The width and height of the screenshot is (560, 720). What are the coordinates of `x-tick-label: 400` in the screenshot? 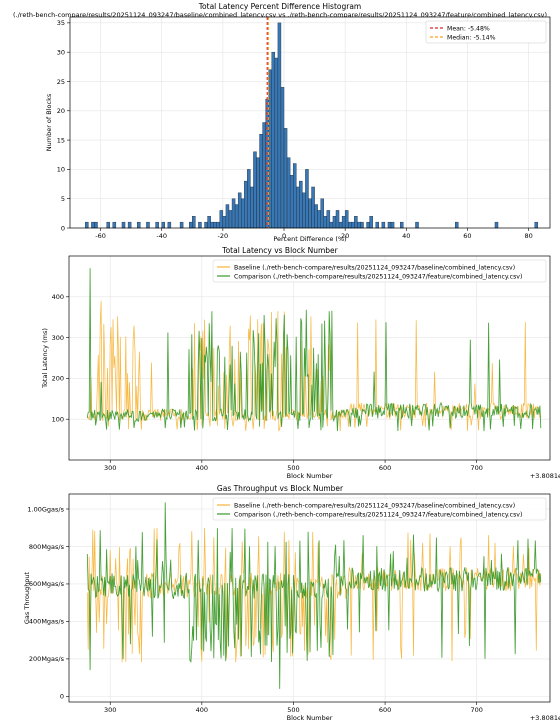 It's located at (202, 710).